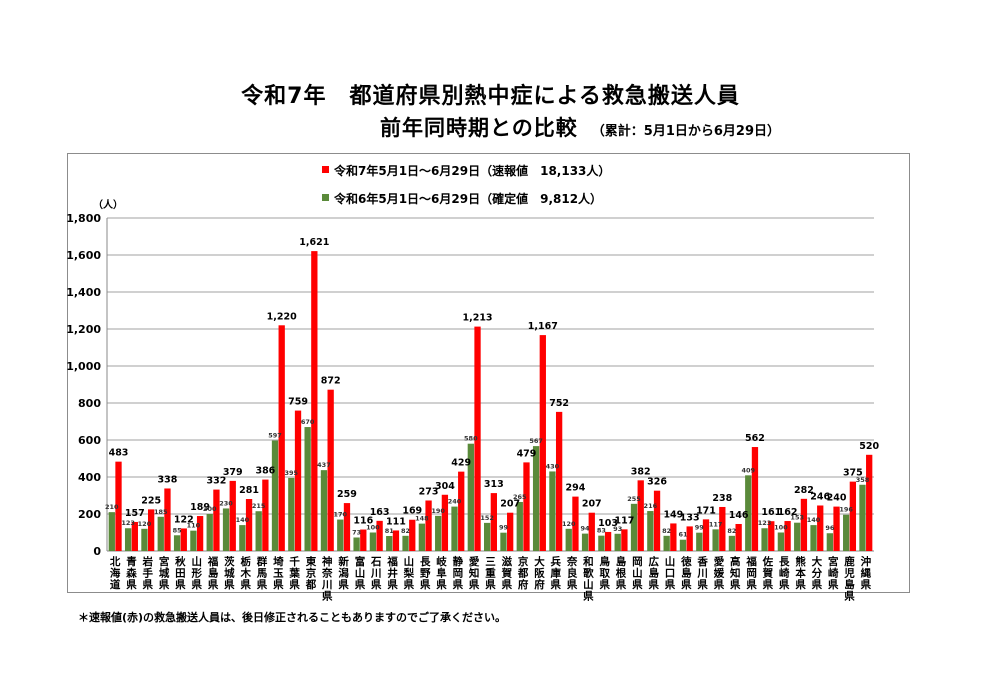 The width and height of the screenshot is (981, 694). What do you see at coordinates (592, 504) in the screenshot?
I see `data-label-2025: 207` at bounding box center [592, 504].